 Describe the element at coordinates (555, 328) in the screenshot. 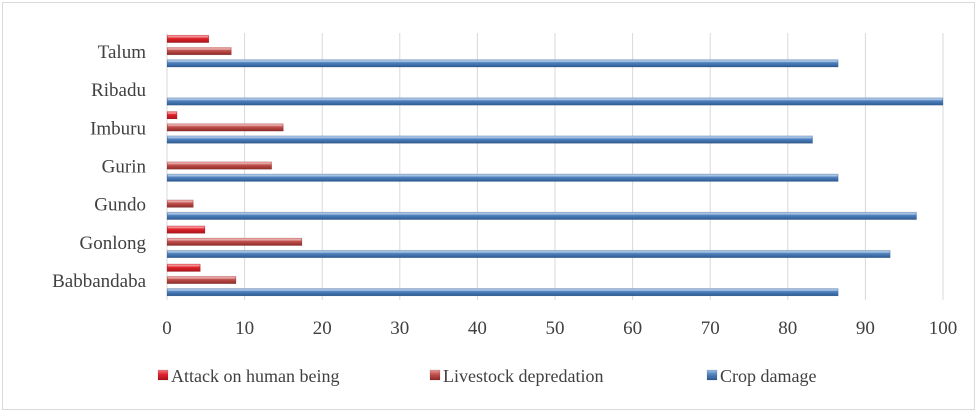

I see `x-tick-label: 50` at that location.